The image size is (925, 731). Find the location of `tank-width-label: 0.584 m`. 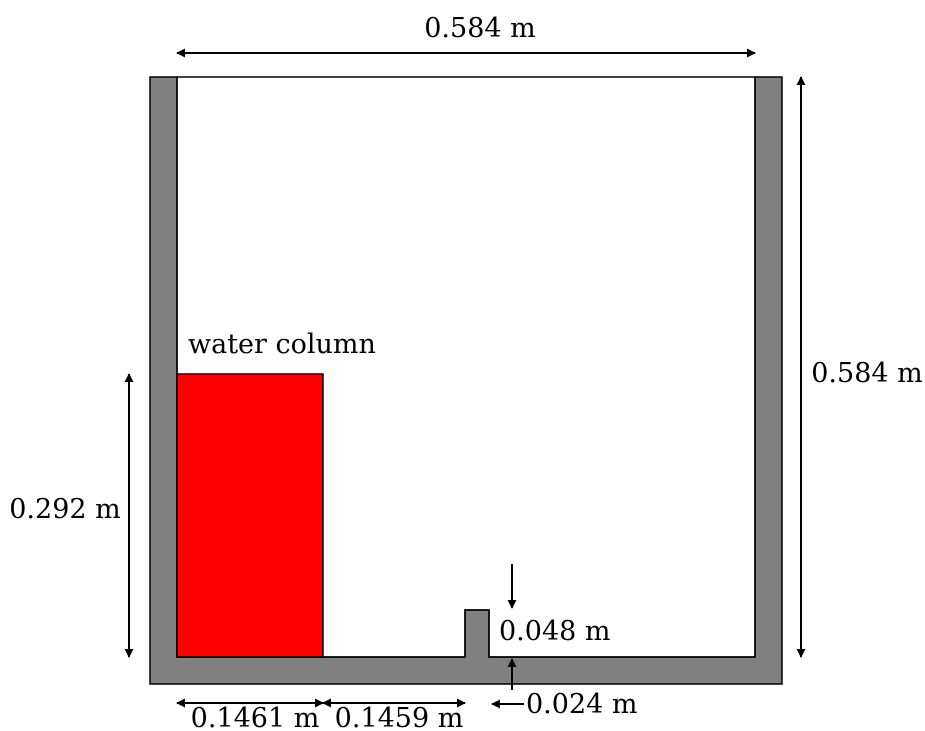

tank-width-label: 0.584 m is located at coordinates (479, 28).